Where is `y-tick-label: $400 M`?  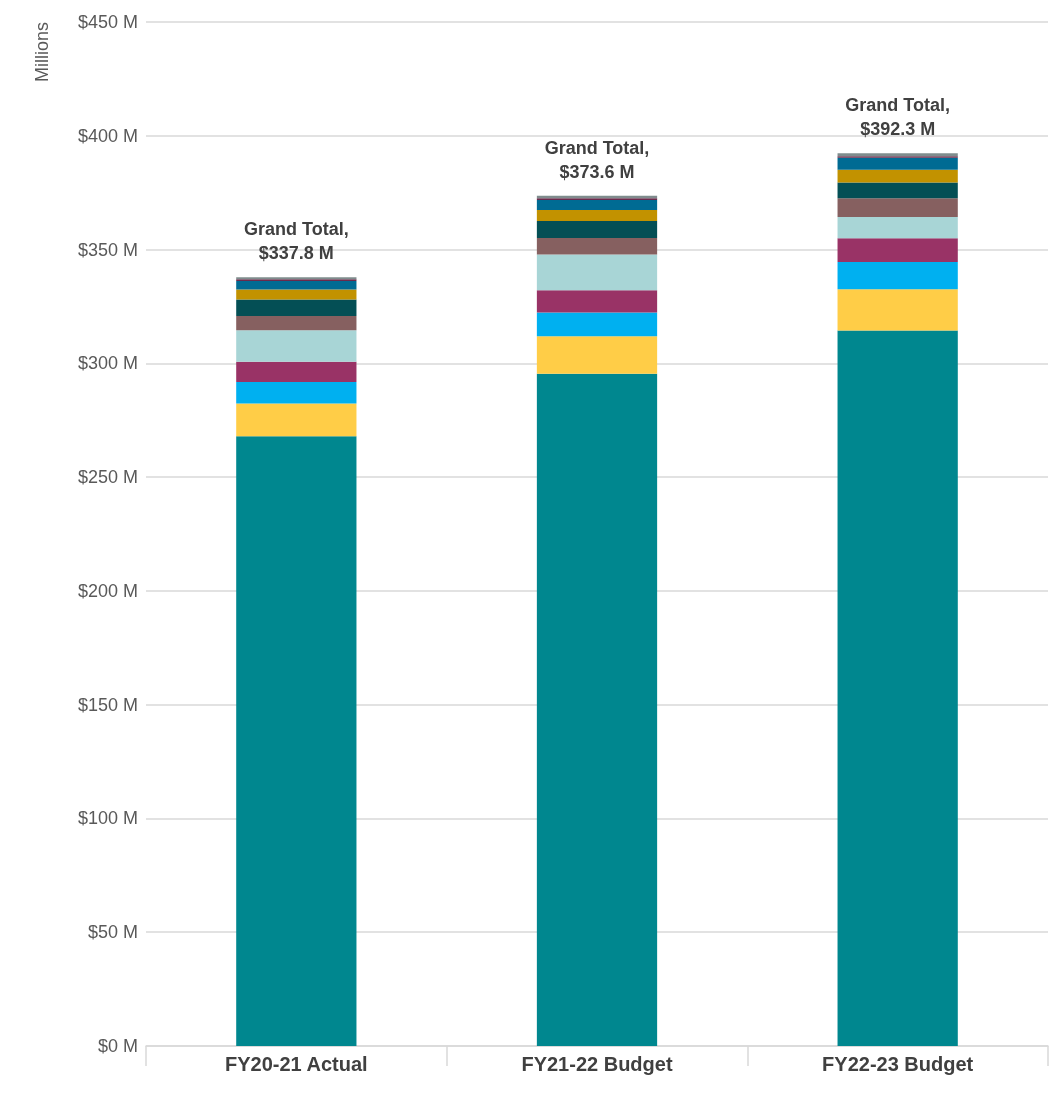
y-tick-label: $400 M is located at coordinates (107, 135).